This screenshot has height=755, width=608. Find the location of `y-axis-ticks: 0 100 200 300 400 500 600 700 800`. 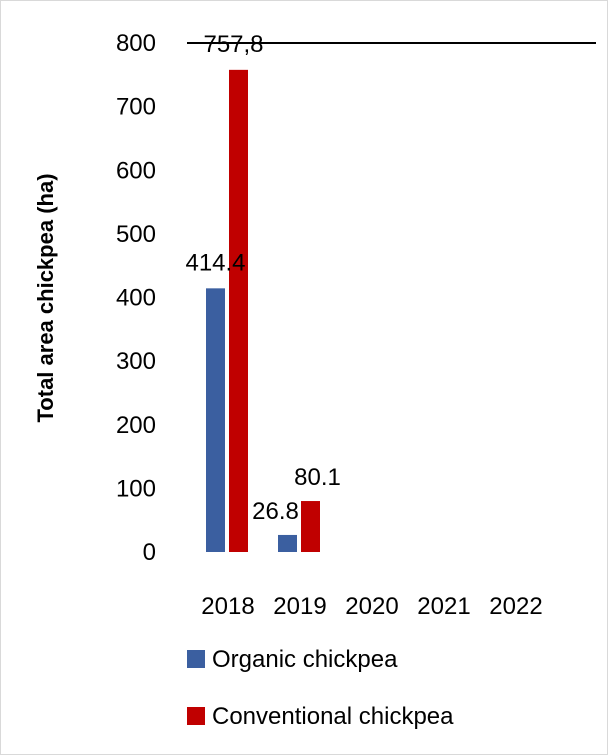

y-axis-ticks: 0 100 200 300 400 500 600 700 800 is located at coordinates (136, 298).